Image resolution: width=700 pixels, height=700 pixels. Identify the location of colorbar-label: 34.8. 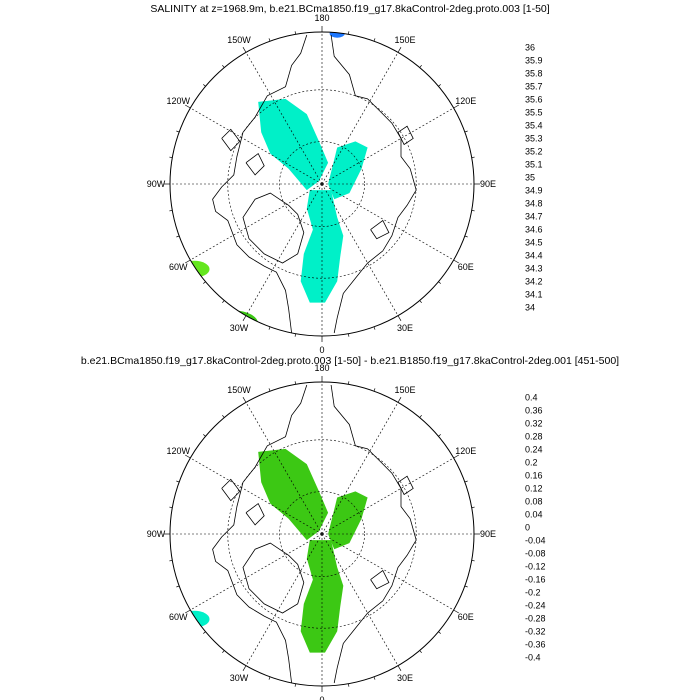
(534, 204).